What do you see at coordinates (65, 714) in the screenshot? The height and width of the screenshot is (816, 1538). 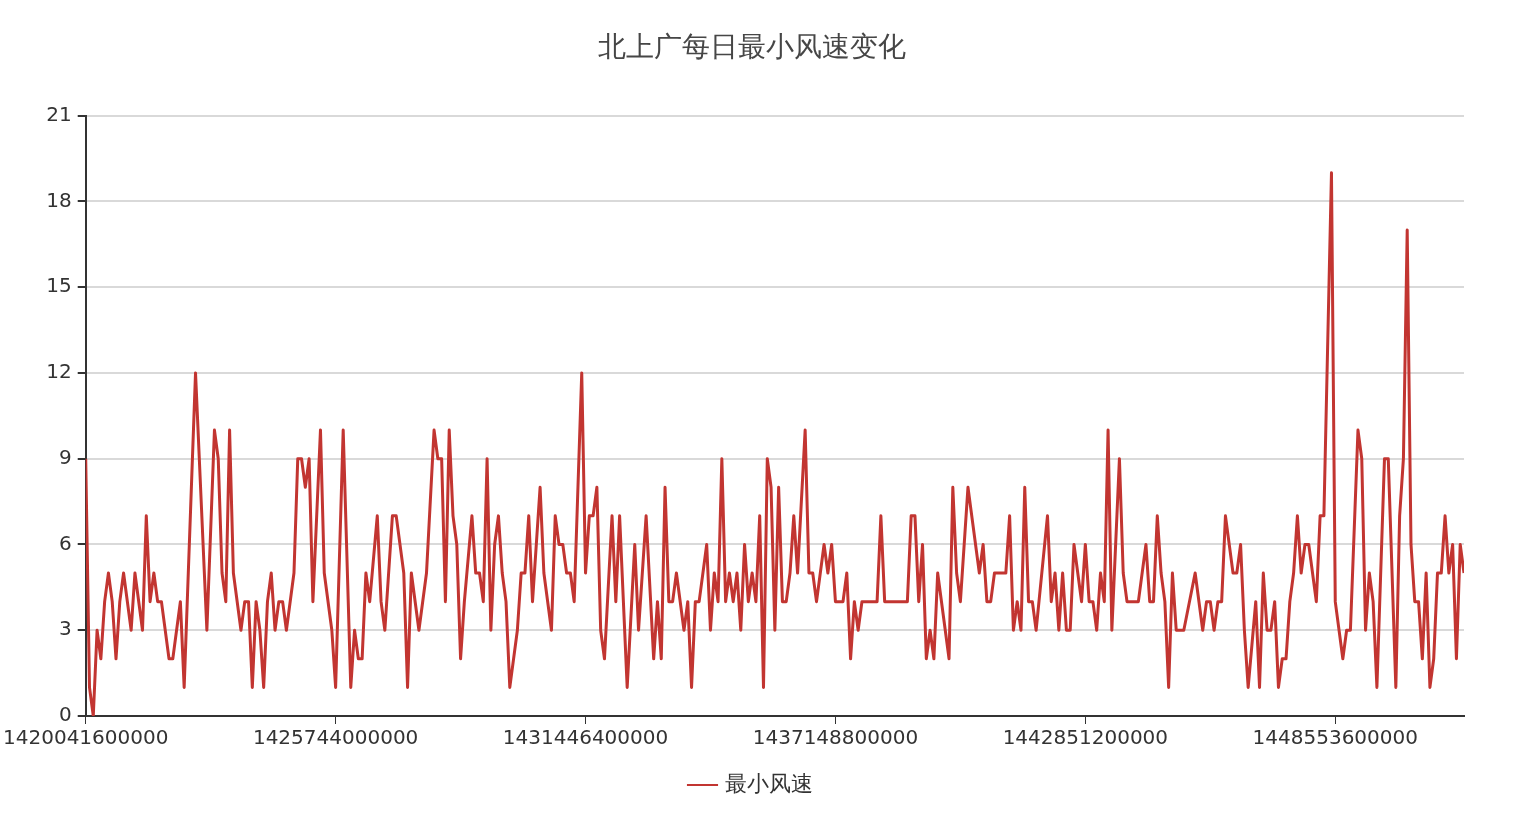 I see `y-tick-label: 0` at bounding box center [65, 714].